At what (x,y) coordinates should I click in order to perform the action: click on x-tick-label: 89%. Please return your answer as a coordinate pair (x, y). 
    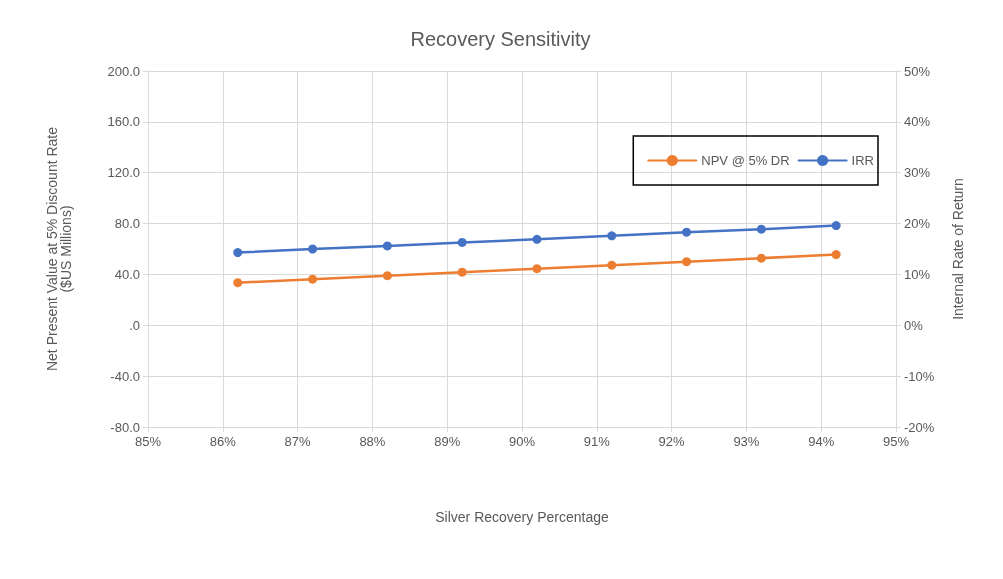
    Looking at the image, I should click on (447, 441).